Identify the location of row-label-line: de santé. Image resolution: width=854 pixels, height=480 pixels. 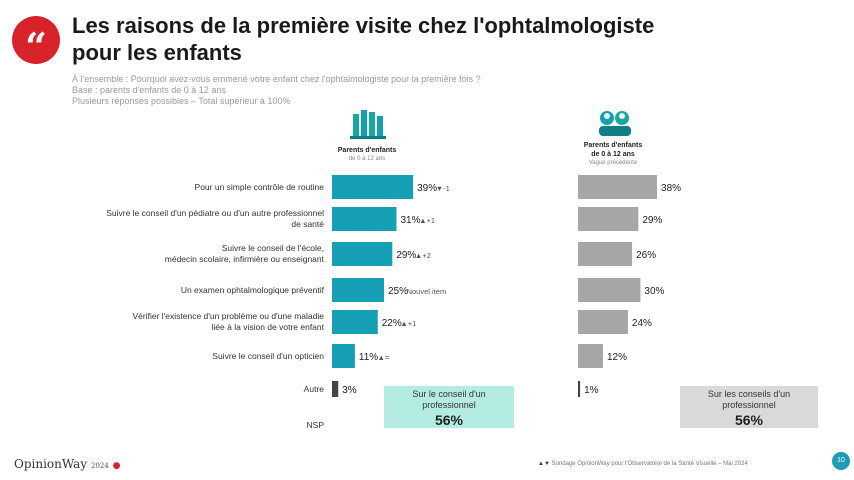
(307, 224).